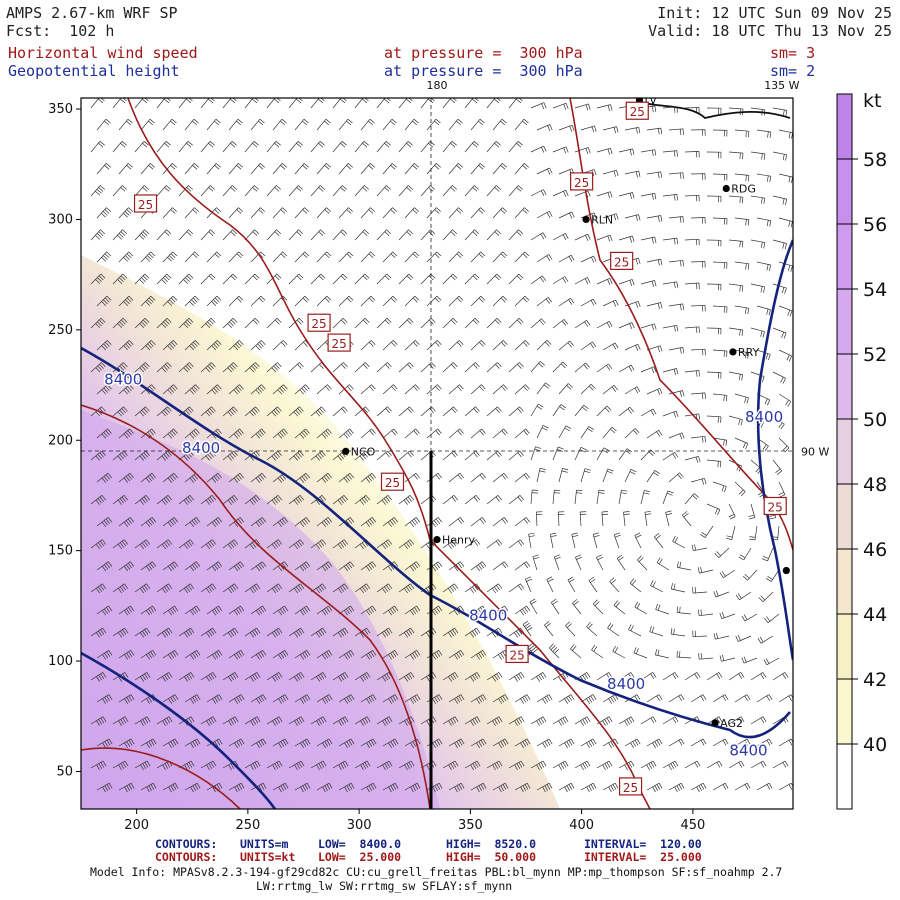 The image size is (900, 900). I want to click on colorbar-segment, so click(844, 256).